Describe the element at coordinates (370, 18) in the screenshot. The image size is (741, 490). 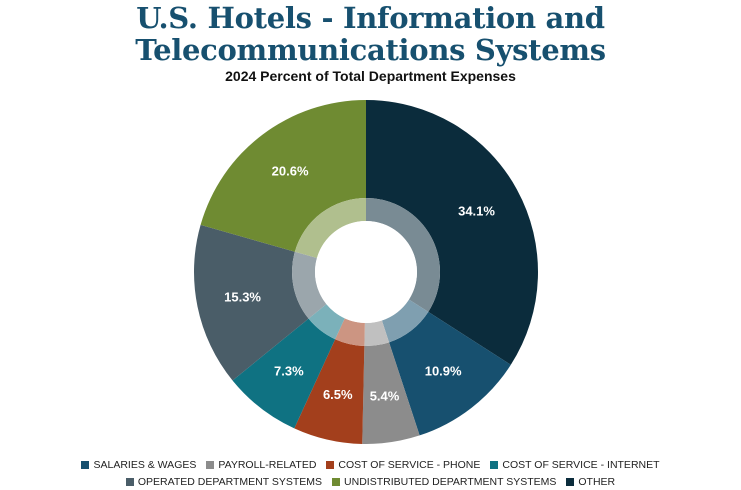
I see `chart-title-line-1: U.S. Hotels - Information and` at that location.